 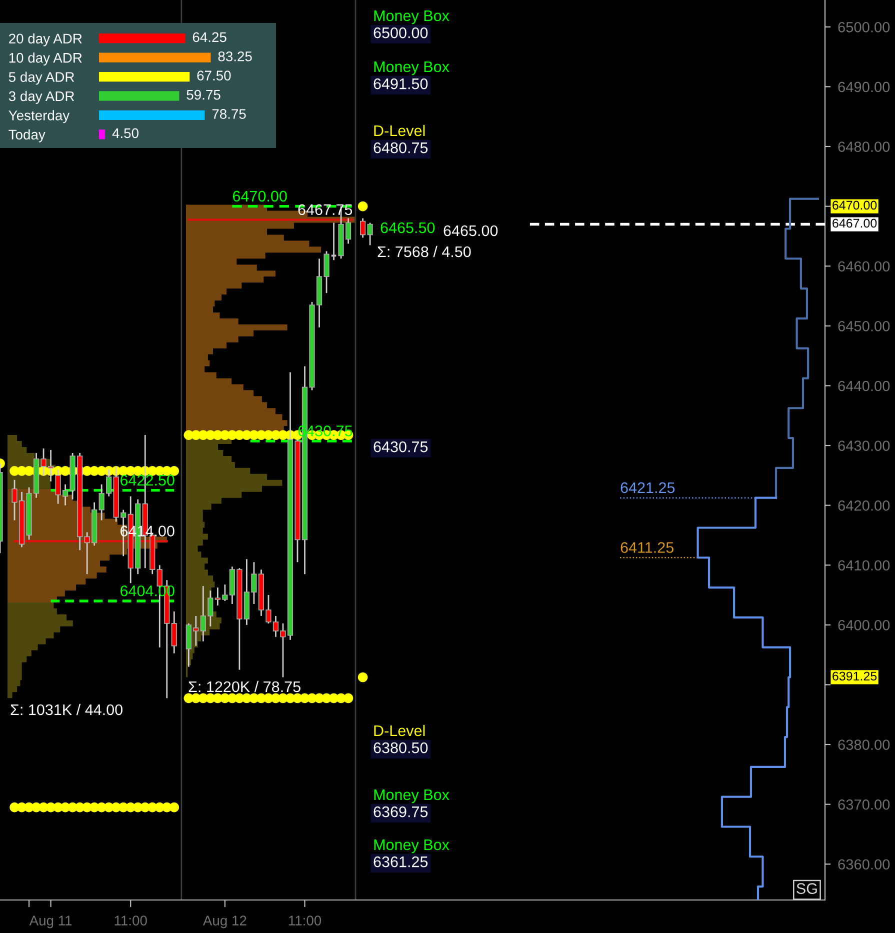 I want to click on annotation: 6465.00, so click(x=471, y=230).